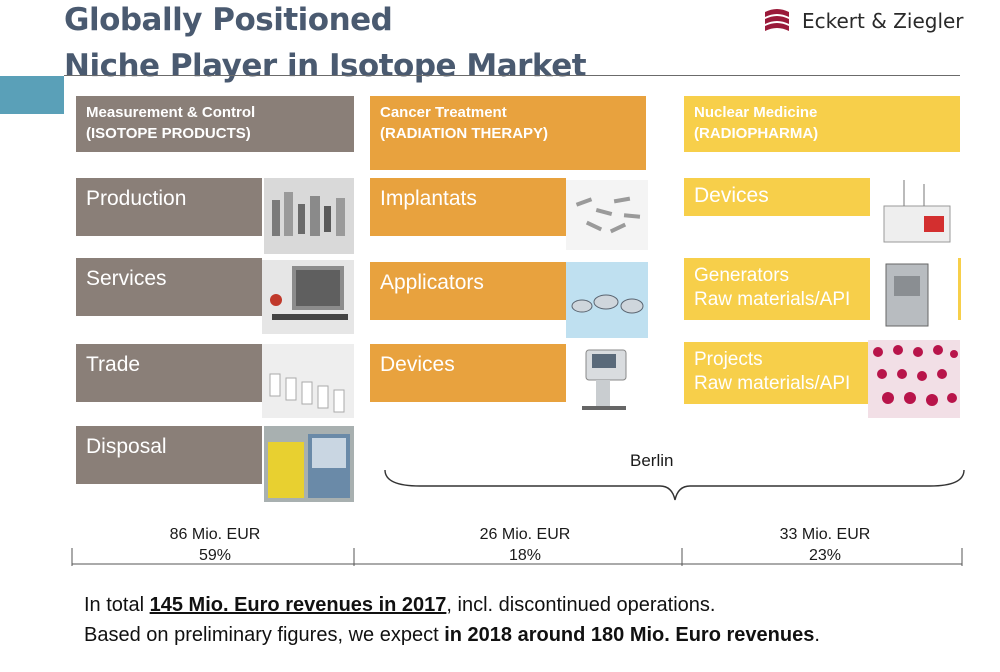  Describe the element at coordinates (607, 381) in the screenshot. I see `therapy-device-image` at that location.